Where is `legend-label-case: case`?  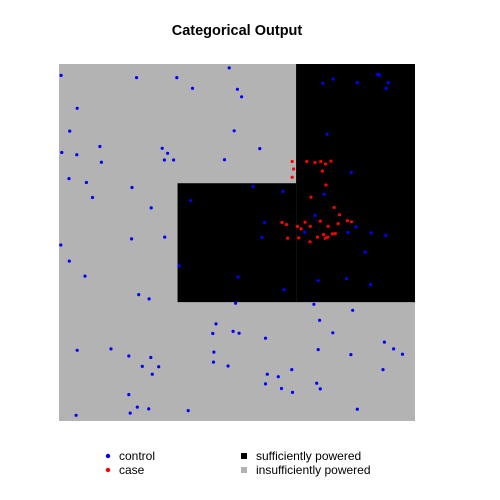 legend-label-case: case is located at coordinates (132, 470).